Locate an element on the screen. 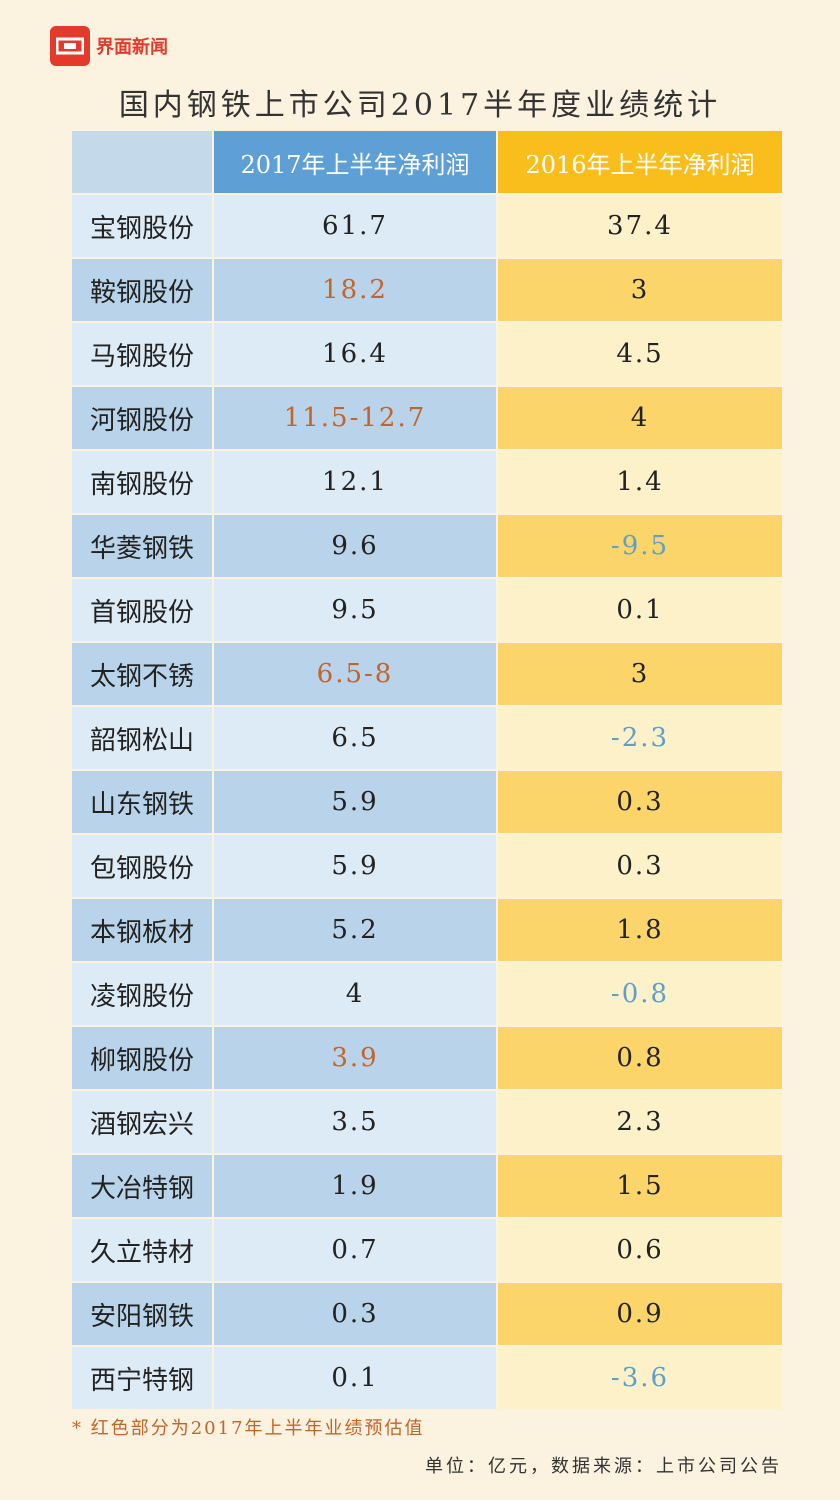  table-row: 宝钢股份 61.7 37.4 is located at coordinates (427, 226).